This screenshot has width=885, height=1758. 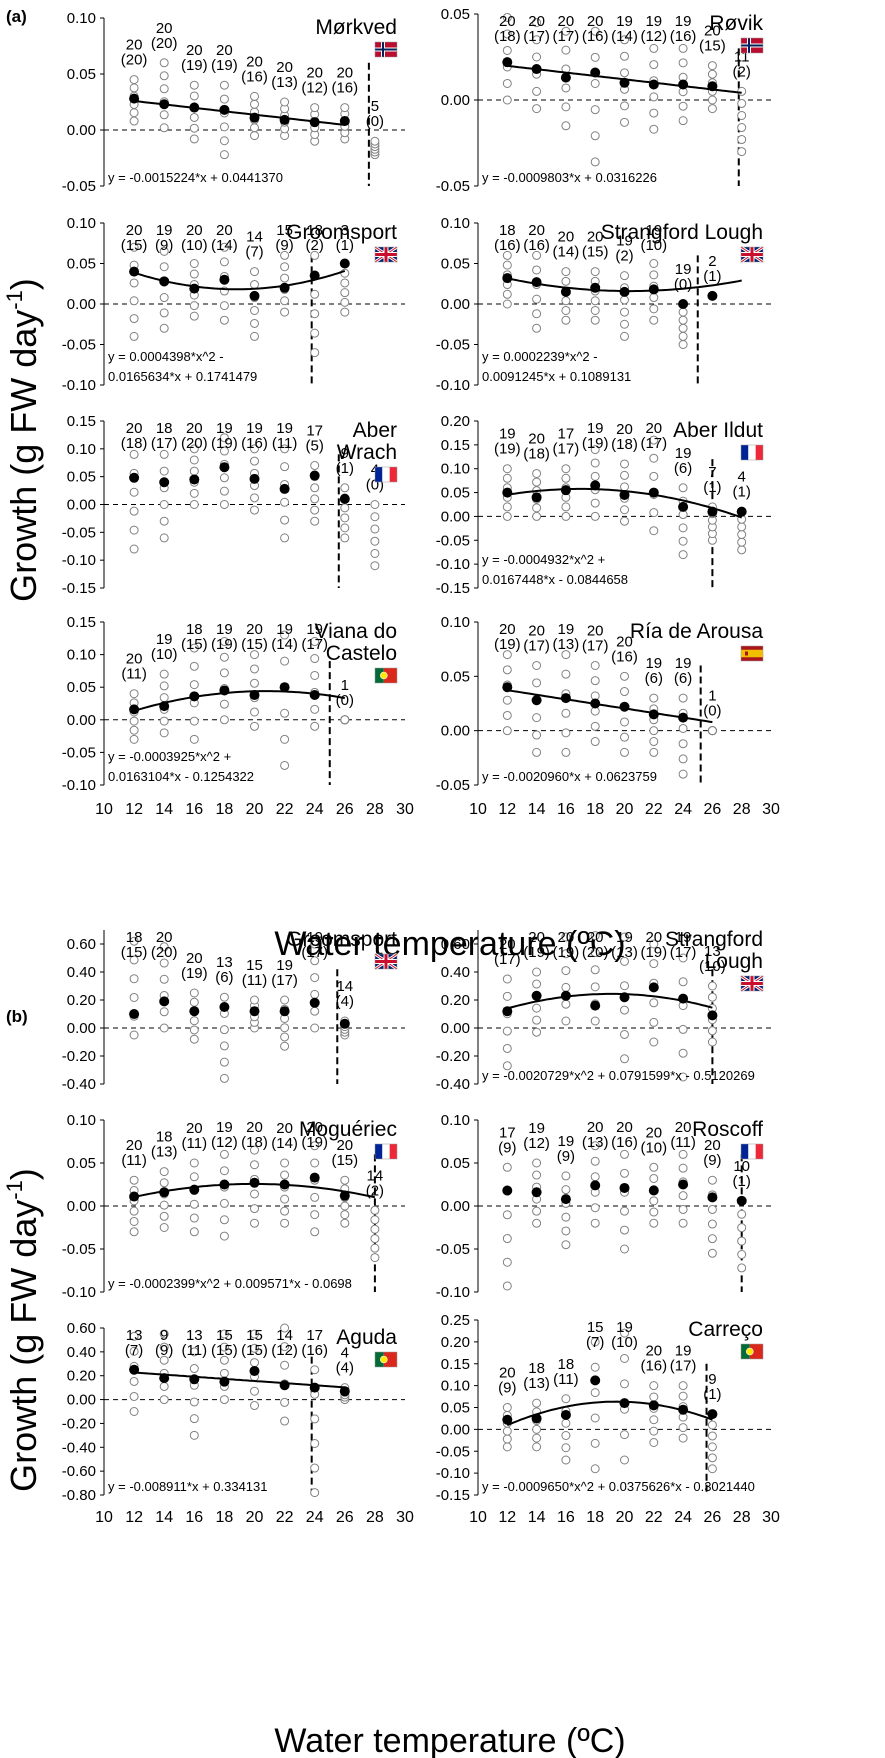 I want to click on country-flag-icon, so click(x=752, y=452).